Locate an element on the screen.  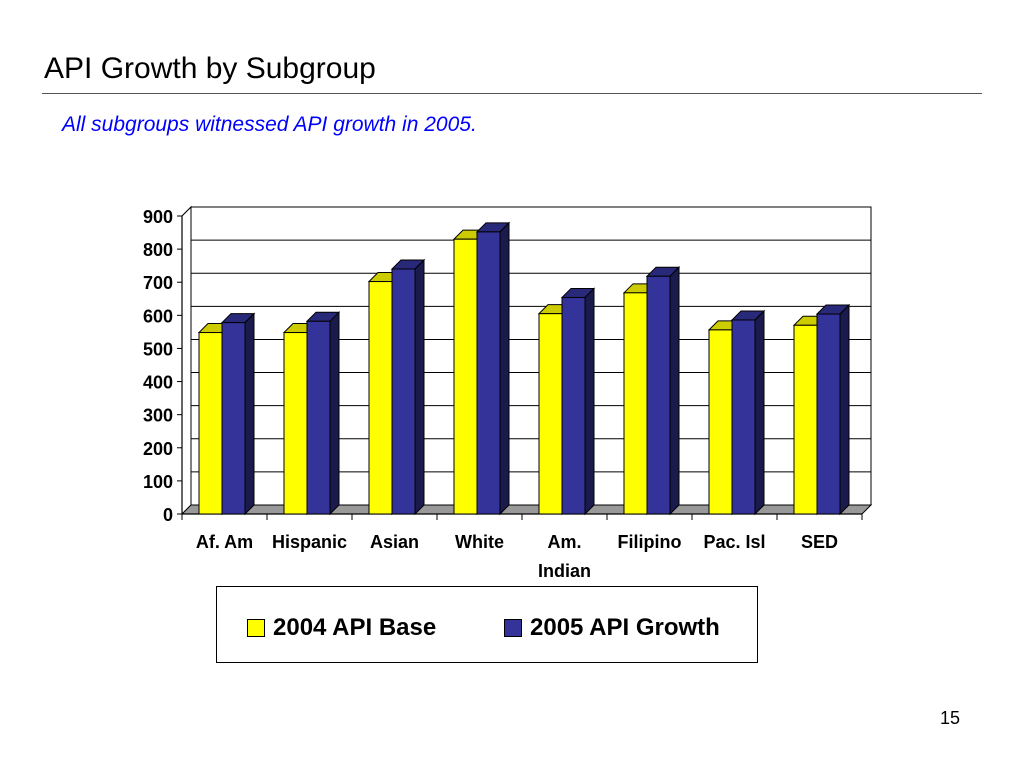
x-tick-label: Hispanic is located at coordinates (309, 542).